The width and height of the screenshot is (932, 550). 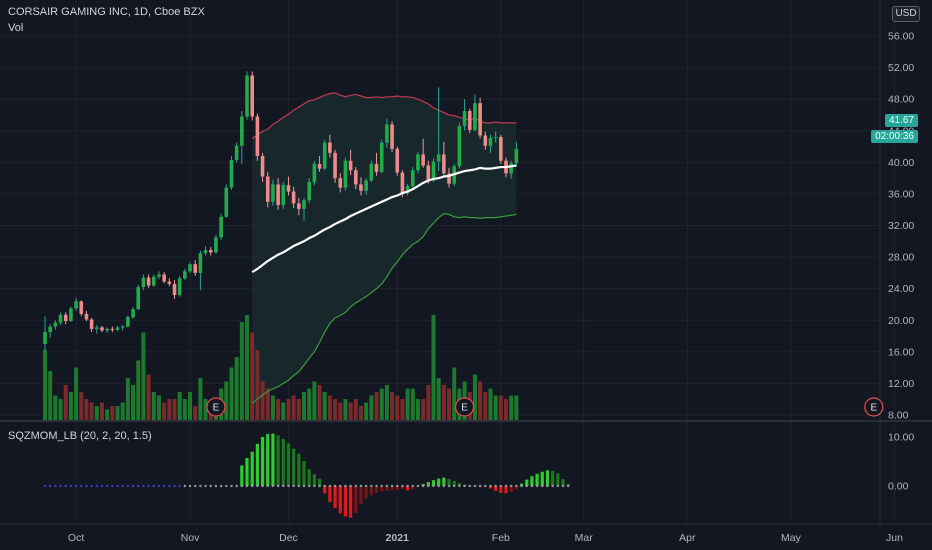 I want to click on time-tick-label: Feb, so click(x=501, y=538).